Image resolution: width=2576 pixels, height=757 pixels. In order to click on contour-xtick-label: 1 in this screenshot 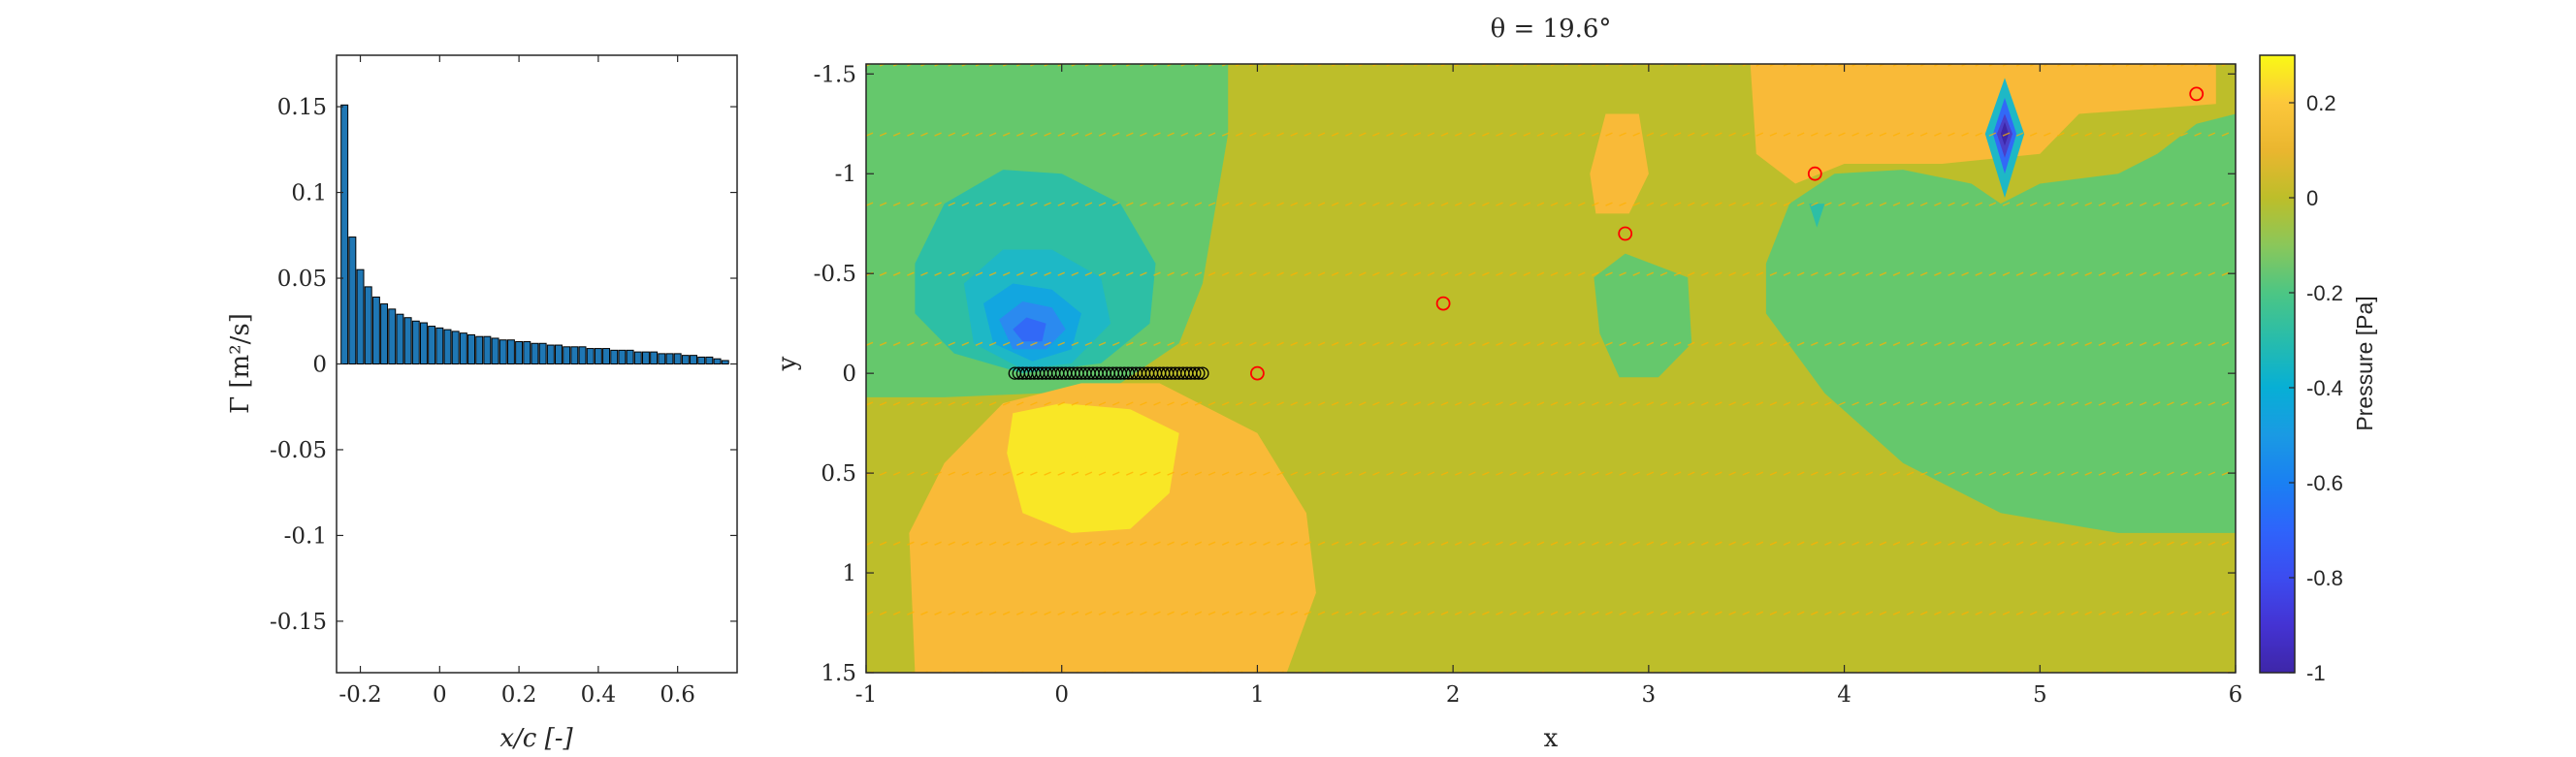, I will do `click(1257, 695)`.